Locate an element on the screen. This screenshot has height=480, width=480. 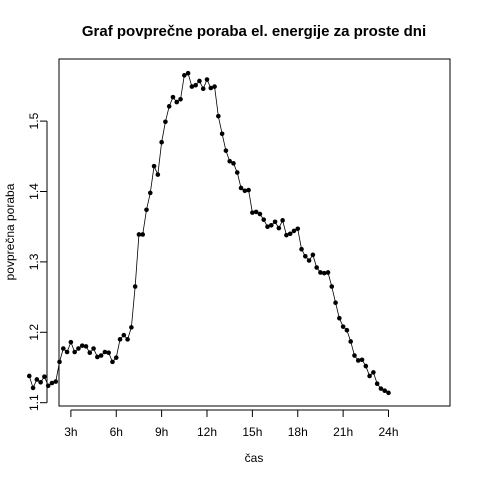
x-tick-label: 6h is located at coordinates (116, 432).